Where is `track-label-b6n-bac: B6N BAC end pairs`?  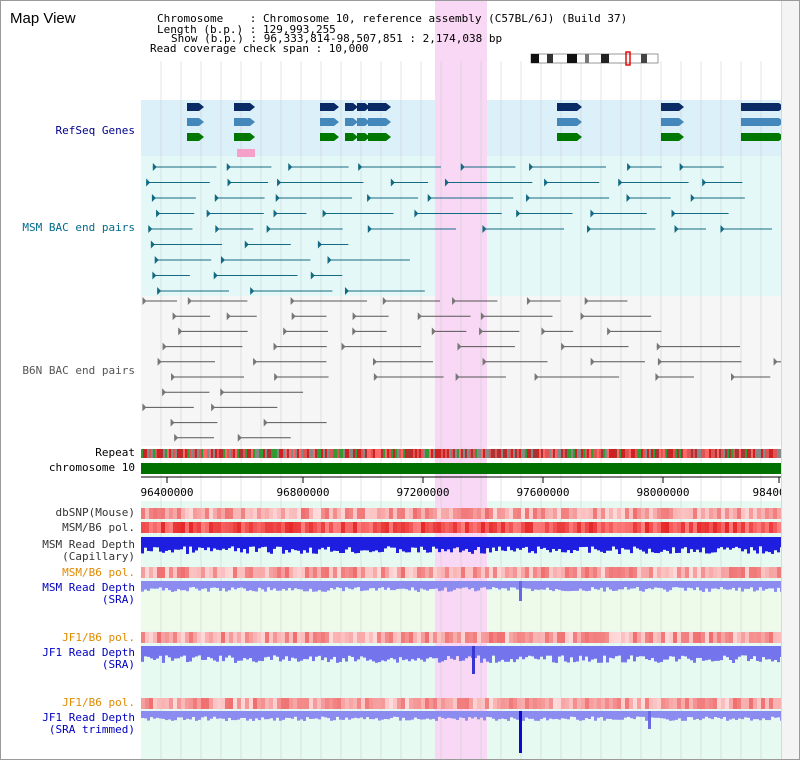
track-label-b6n-bac: B6N BAC end pairs is located at coordinates (78, 370).